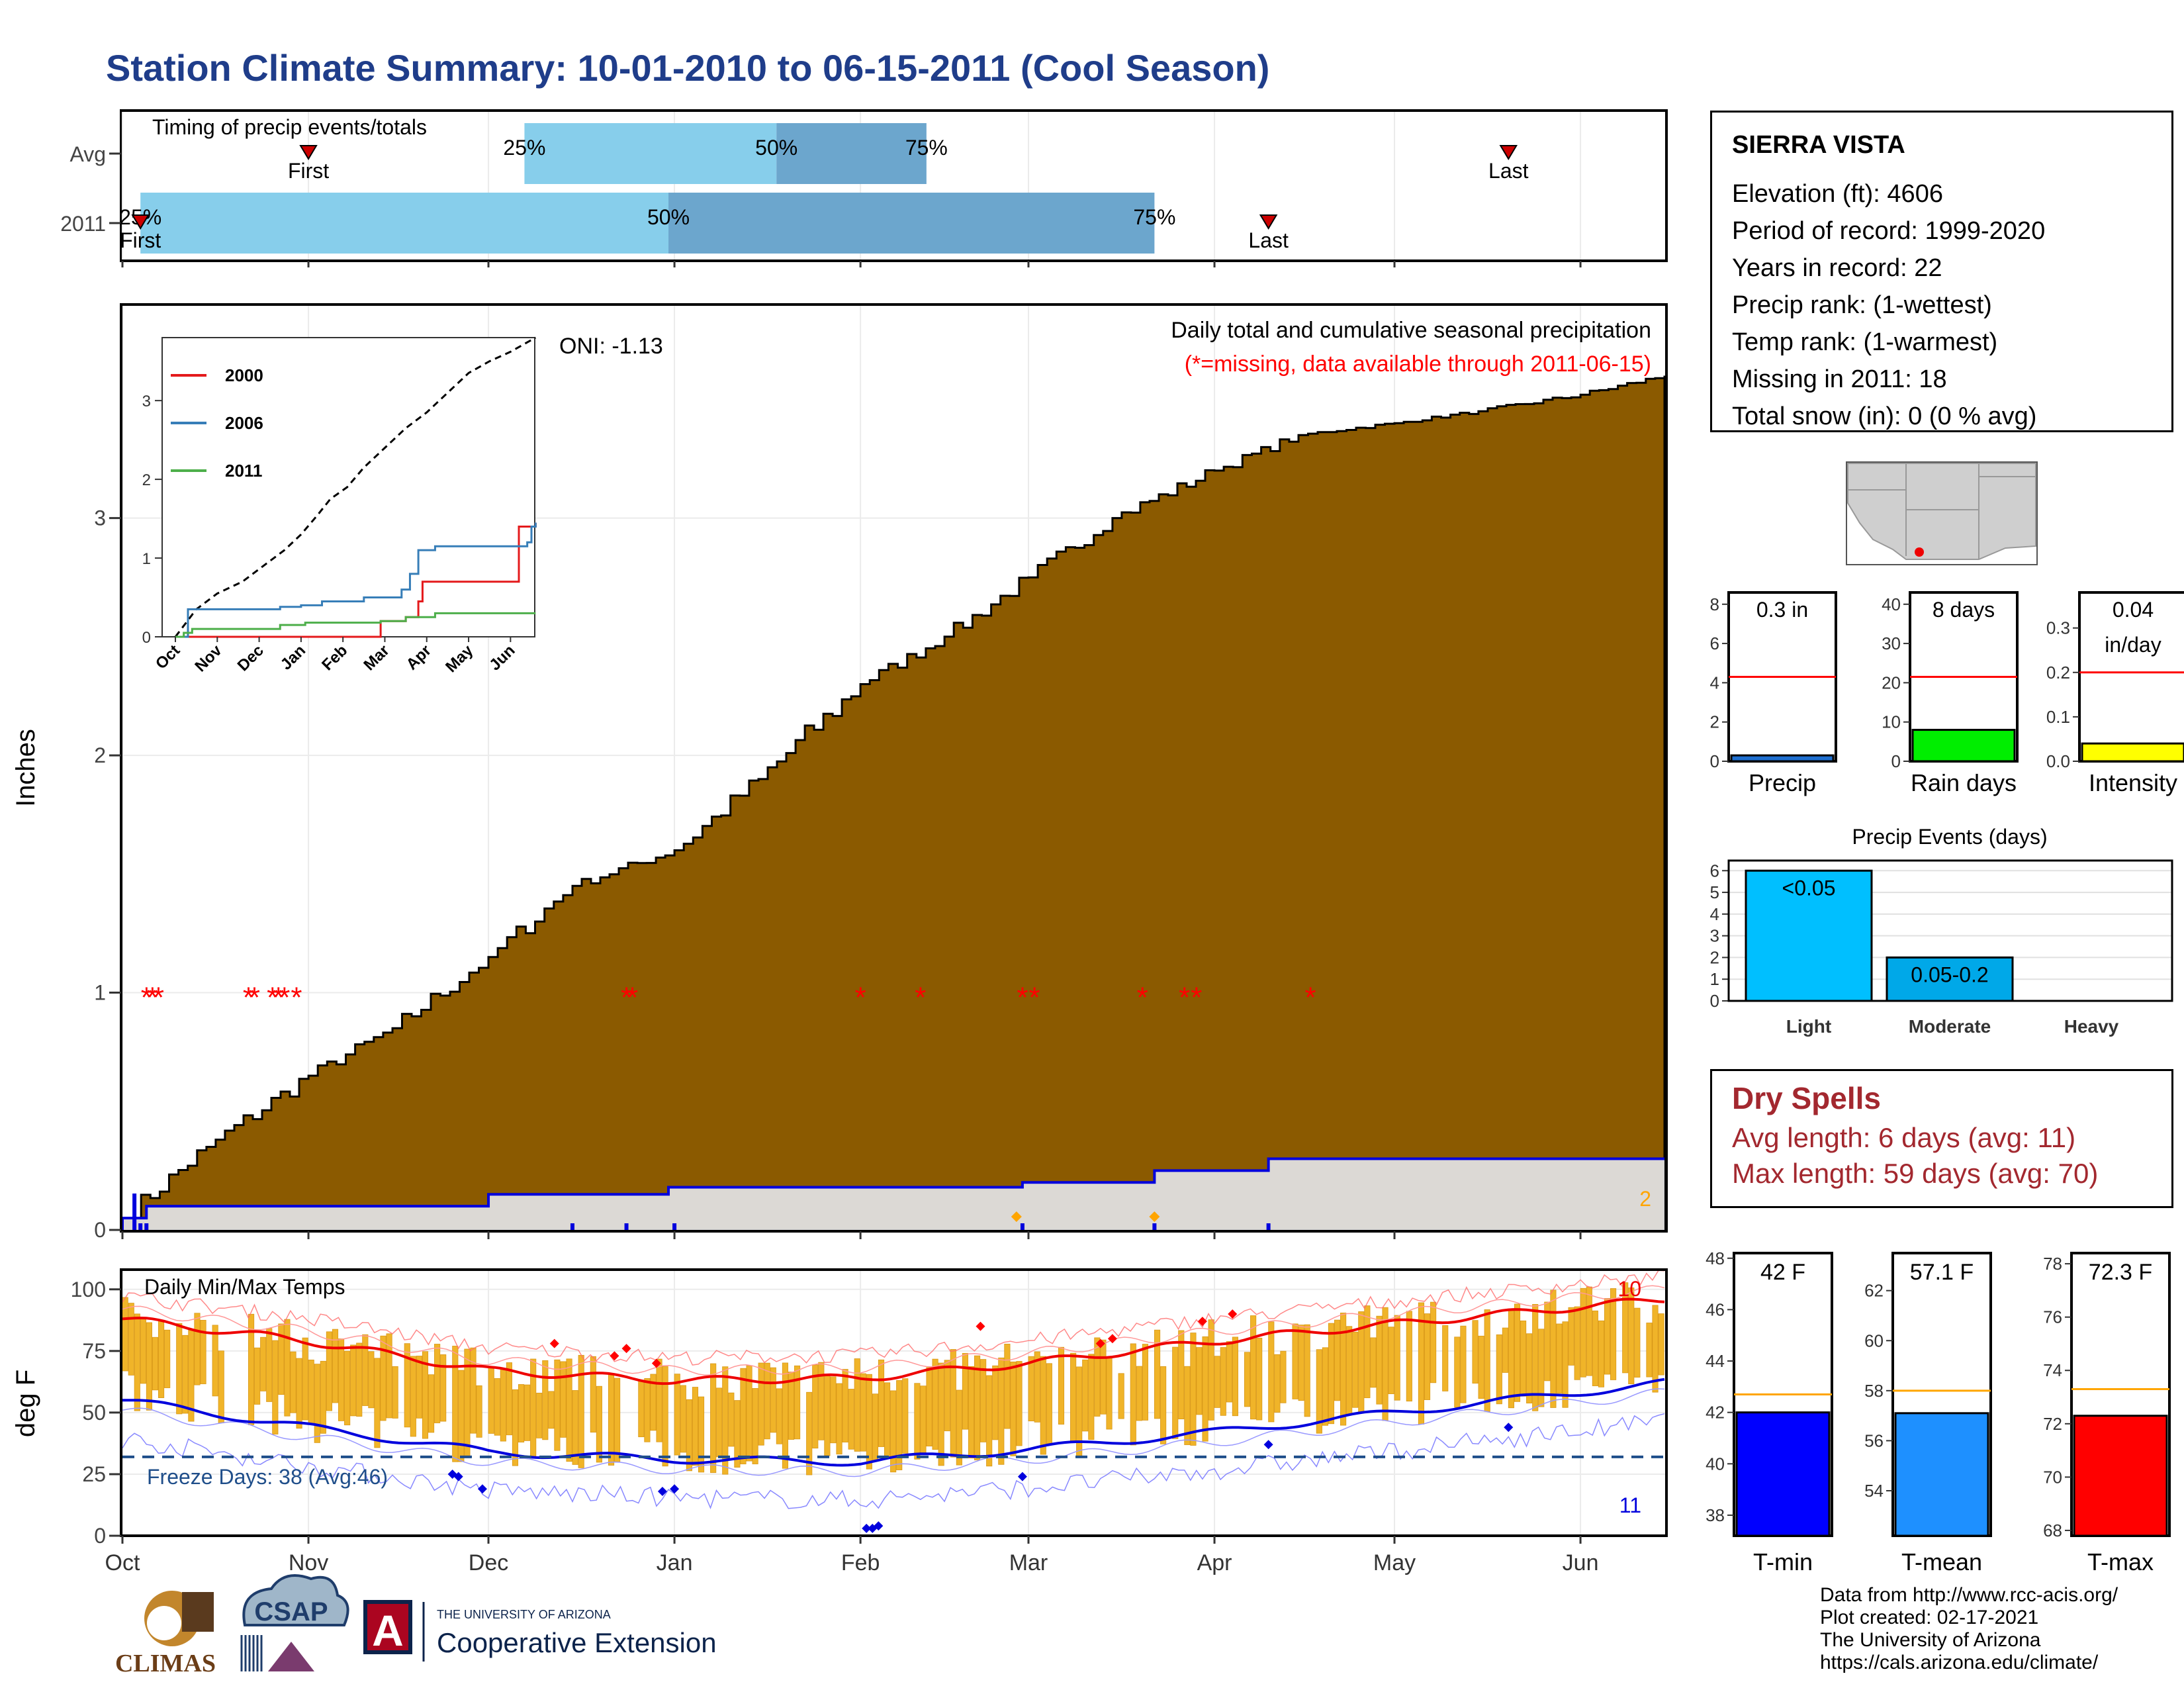 The image size is (2184, 1688). What do you see at coordinates (1928, 1413) in the screenshot?
I see `temp-summary-t-mean: 54 56 58 60 62 57.1 F T-mean` at bounding box center [1928, 1413].